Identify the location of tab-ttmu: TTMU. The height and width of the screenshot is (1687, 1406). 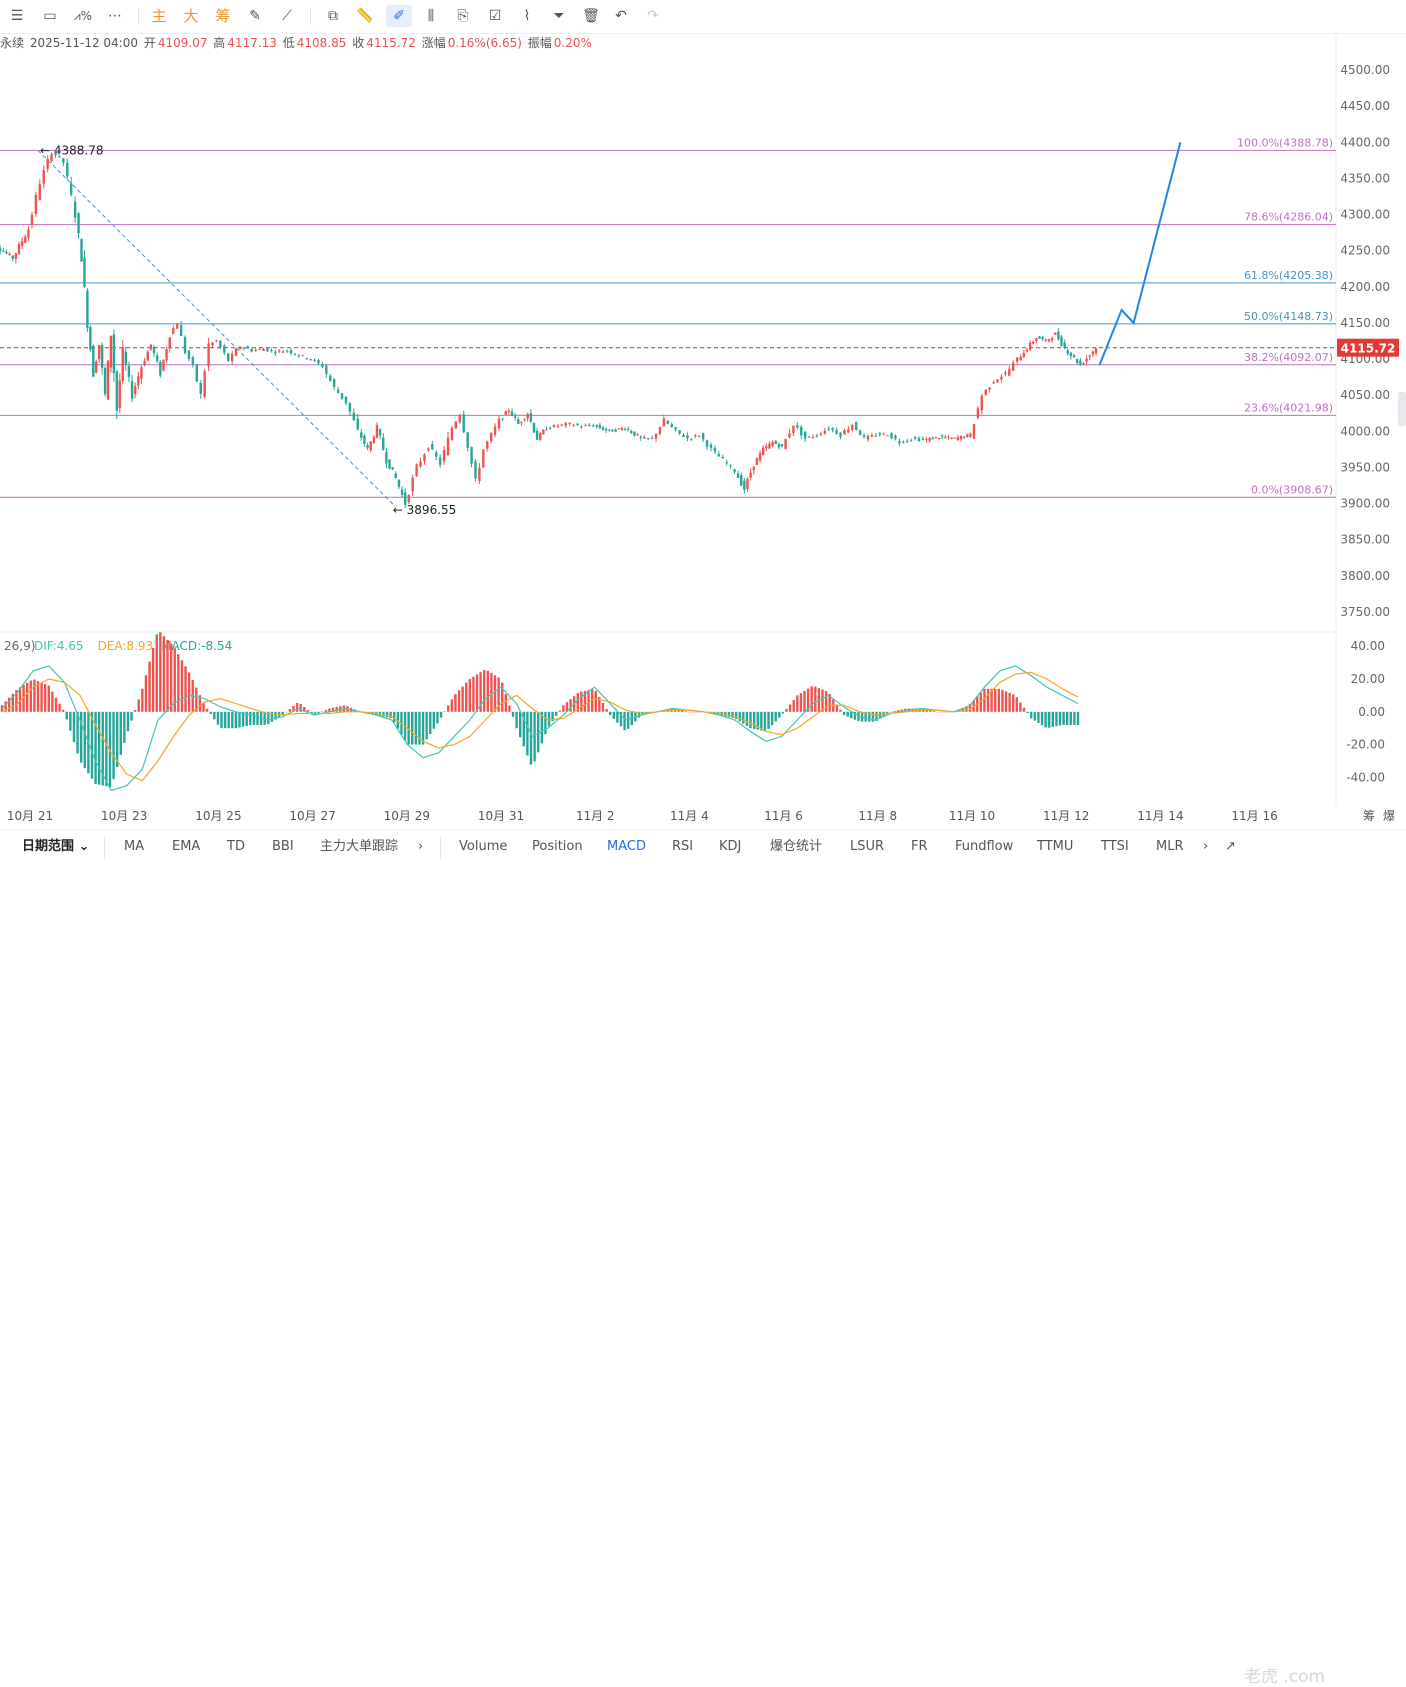
(1055, 846).